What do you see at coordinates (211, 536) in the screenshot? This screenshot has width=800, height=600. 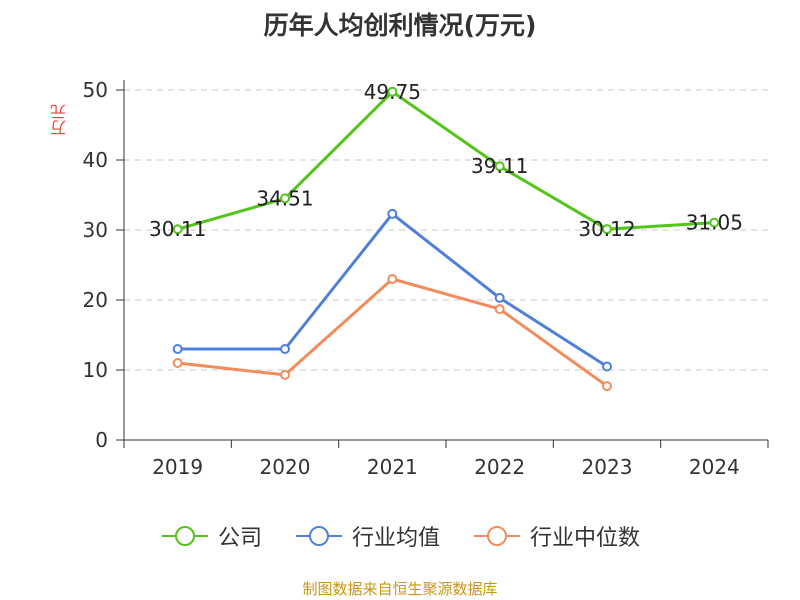 I see `legend-item-company: 公司` at bounding box center [211, 536].